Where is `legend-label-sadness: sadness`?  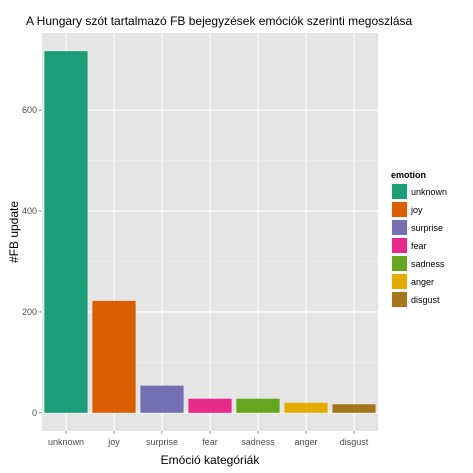 legend-label-sadness: sadness is located at coordinates (428, 264).